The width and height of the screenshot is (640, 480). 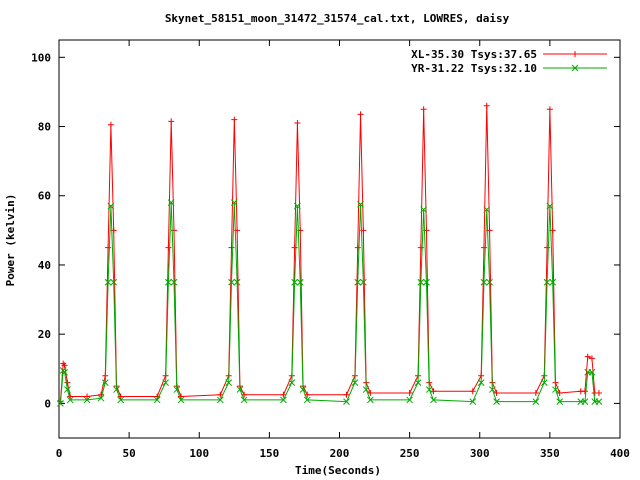 I want to click on y-tick-label: 20, so click(x=44, y=334).